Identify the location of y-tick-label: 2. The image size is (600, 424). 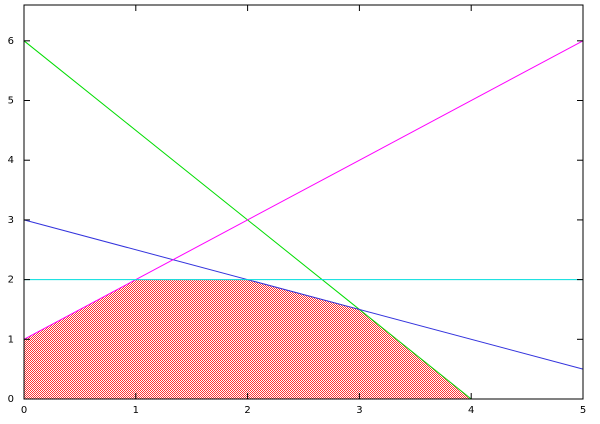
(11, 280).